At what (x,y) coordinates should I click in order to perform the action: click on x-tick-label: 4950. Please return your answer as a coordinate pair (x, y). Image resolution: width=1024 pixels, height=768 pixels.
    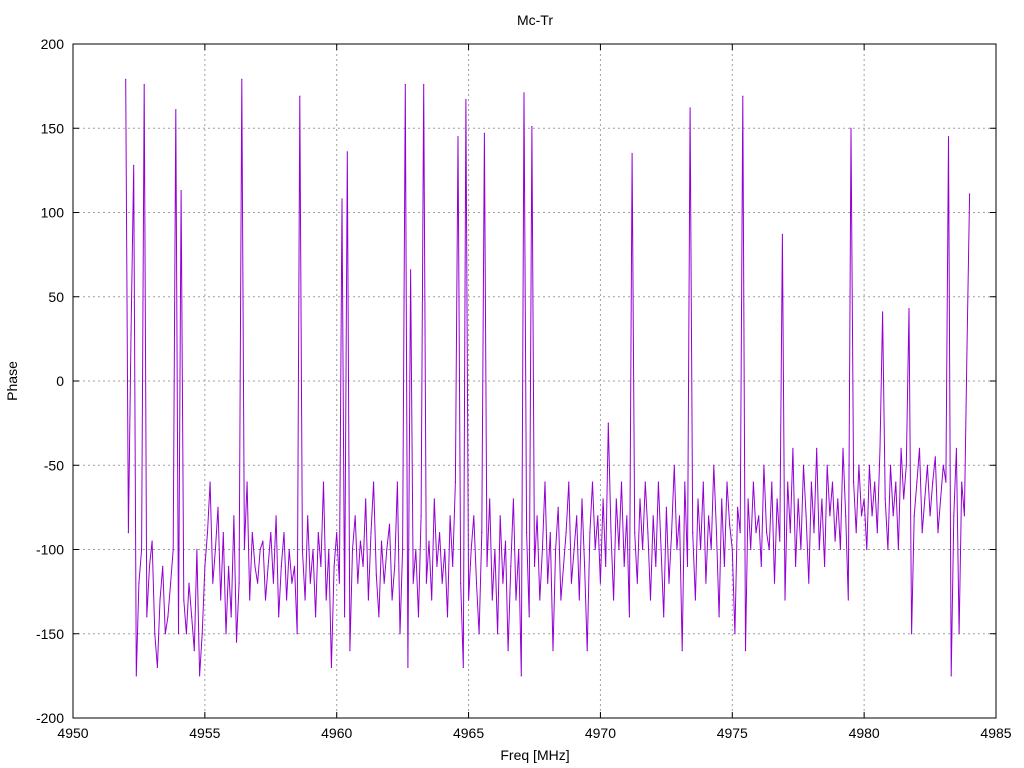
    Looking at the image, I should click on (72, 733).